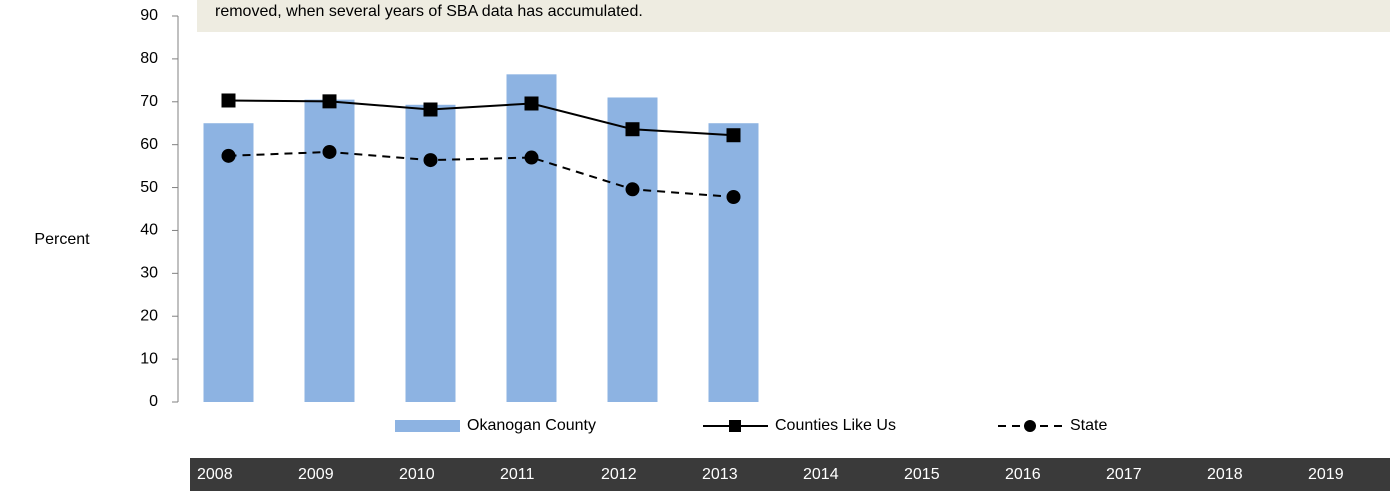 Image resolution: width=1396 pixels, height=491 pixels. What do you see at coordinates (149, 315) in the screenshot?
I see `y-tick-label: 20` at bounding box center [149, 315].